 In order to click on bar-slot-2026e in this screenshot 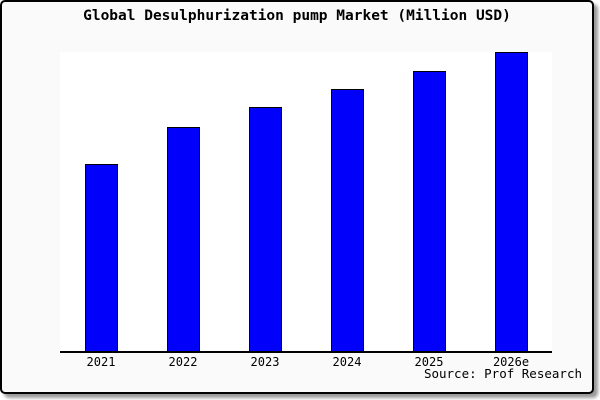, I will do `click(511, 201)`.